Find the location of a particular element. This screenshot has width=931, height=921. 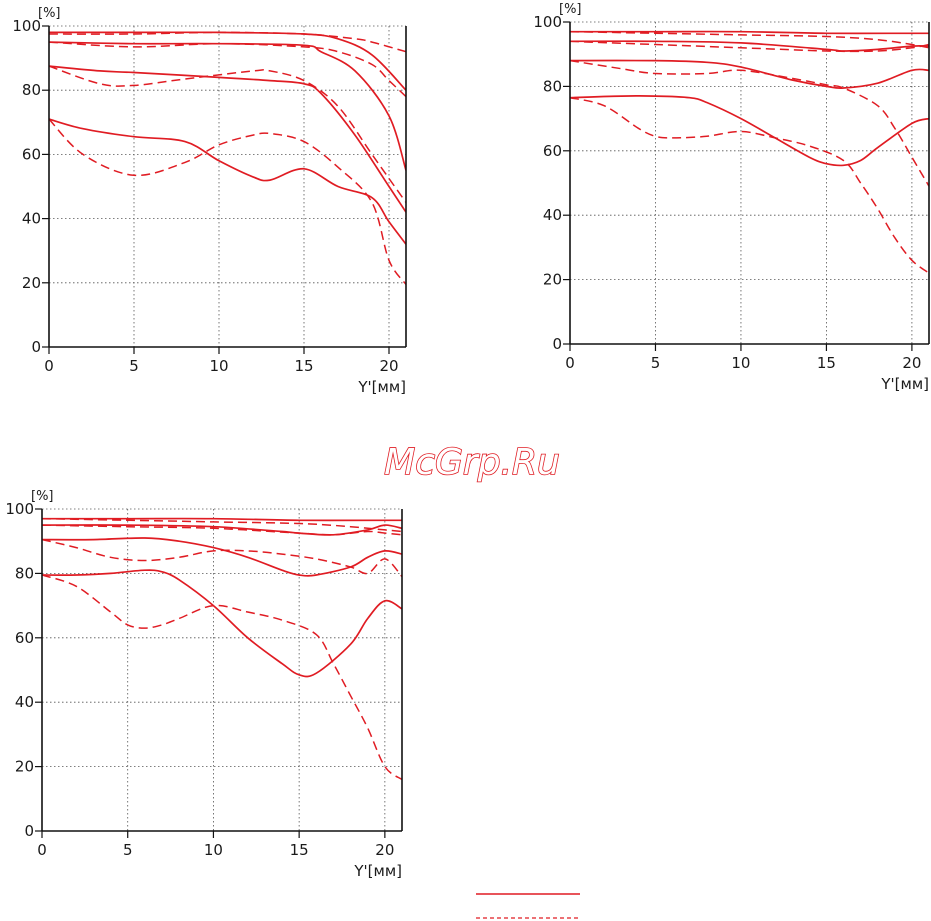

watermark-text: McGrp.Ru is located at coordinates (472, 462).